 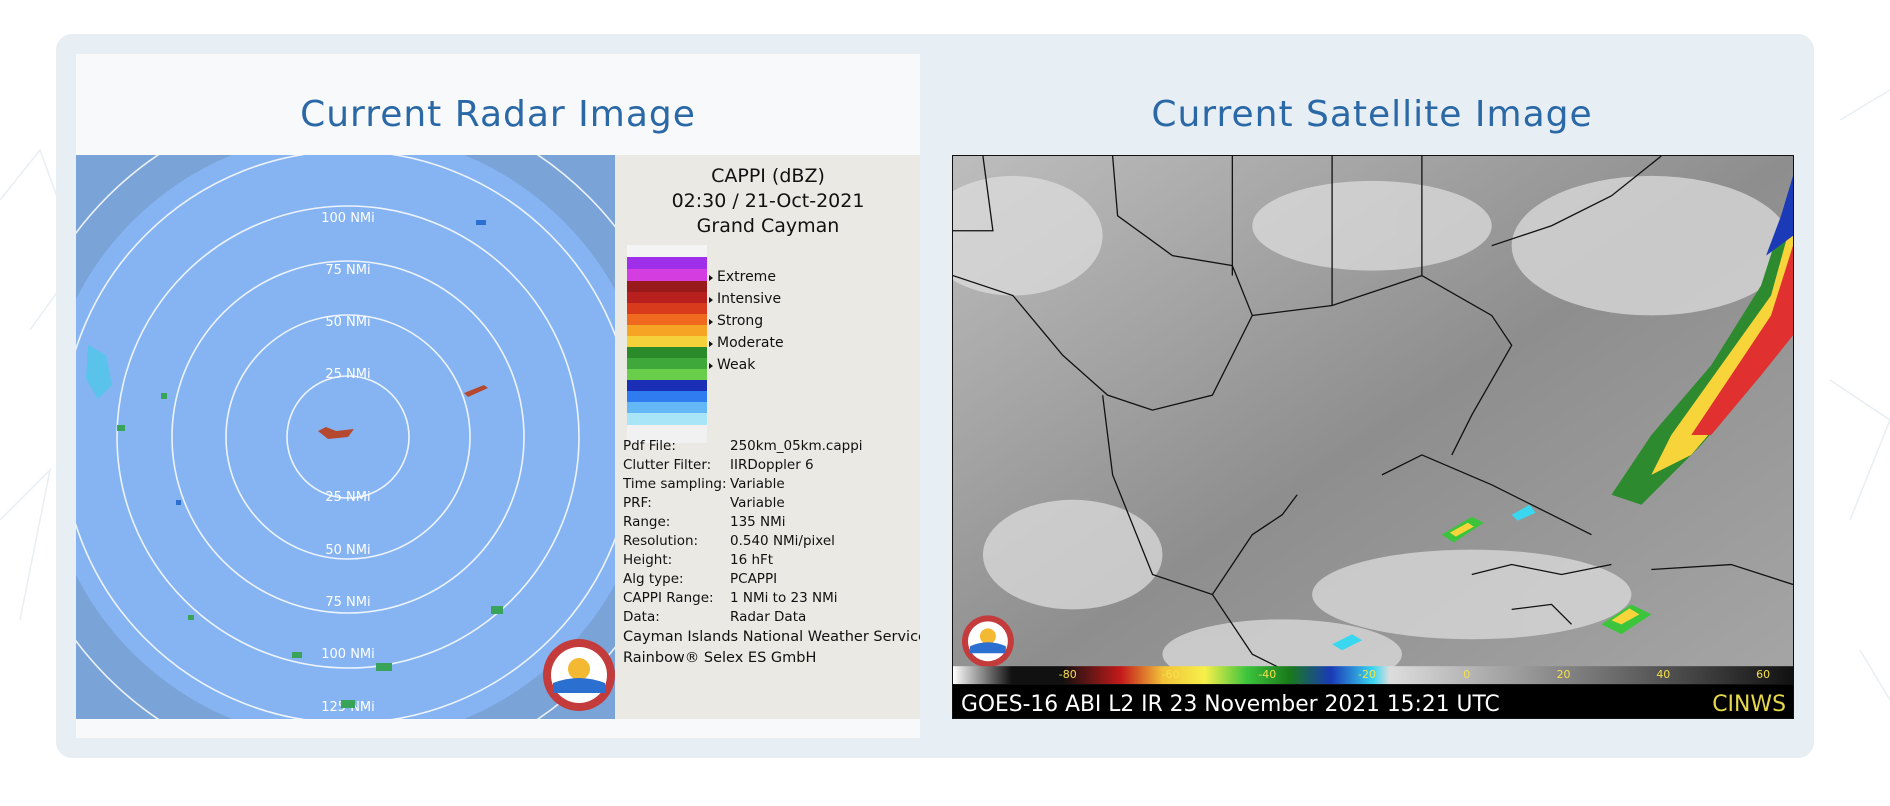 What do you see at coordinates (753, 579) in the screenshot?
I see `info-value: PCAPPI` at bounding box center [753, 579].